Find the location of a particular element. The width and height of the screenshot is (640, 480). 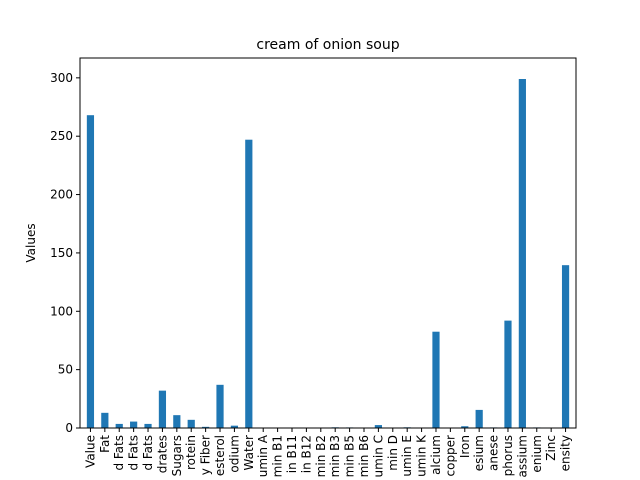

y-tick-label: 0 is located at coordinates (69, 428).